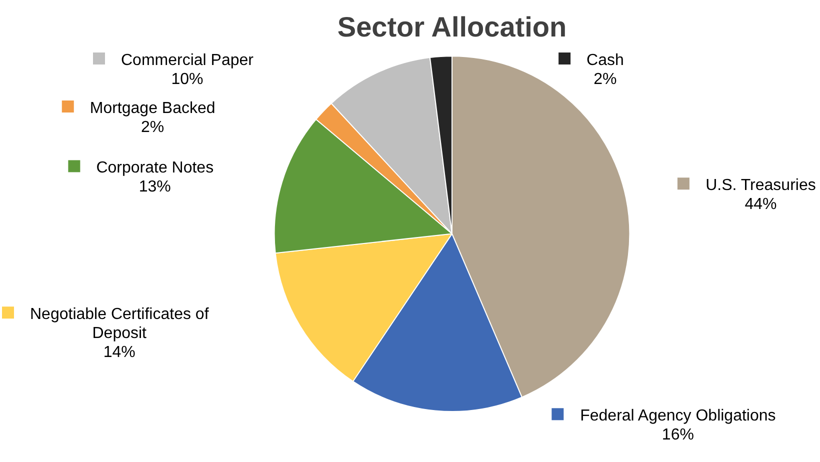  Describe the element at coordinates (155, 168) in the screenshot. I see `legend-label: Corporate Notes` at that location.